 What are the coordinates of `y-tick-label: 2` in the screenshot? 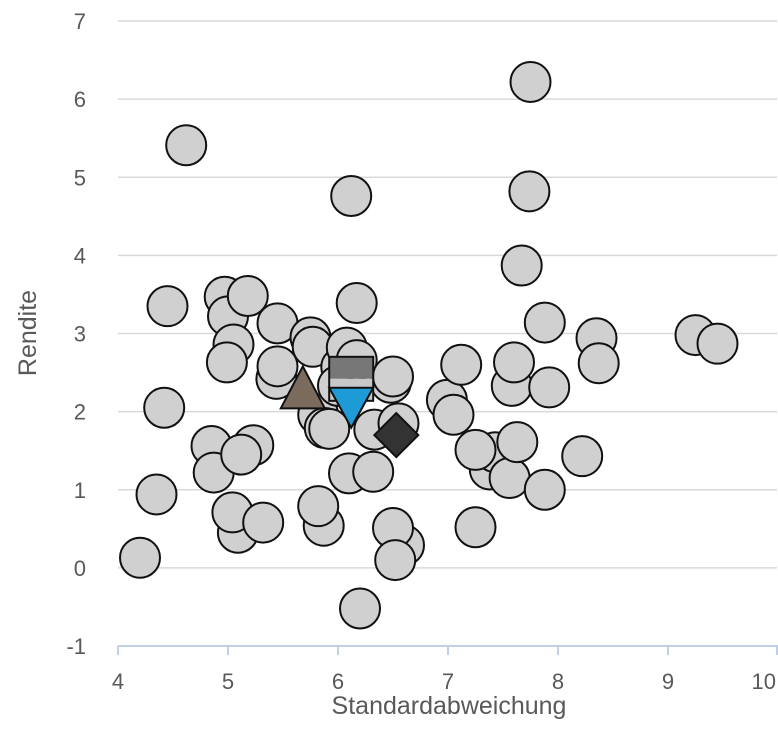 It's located at (80, 412).